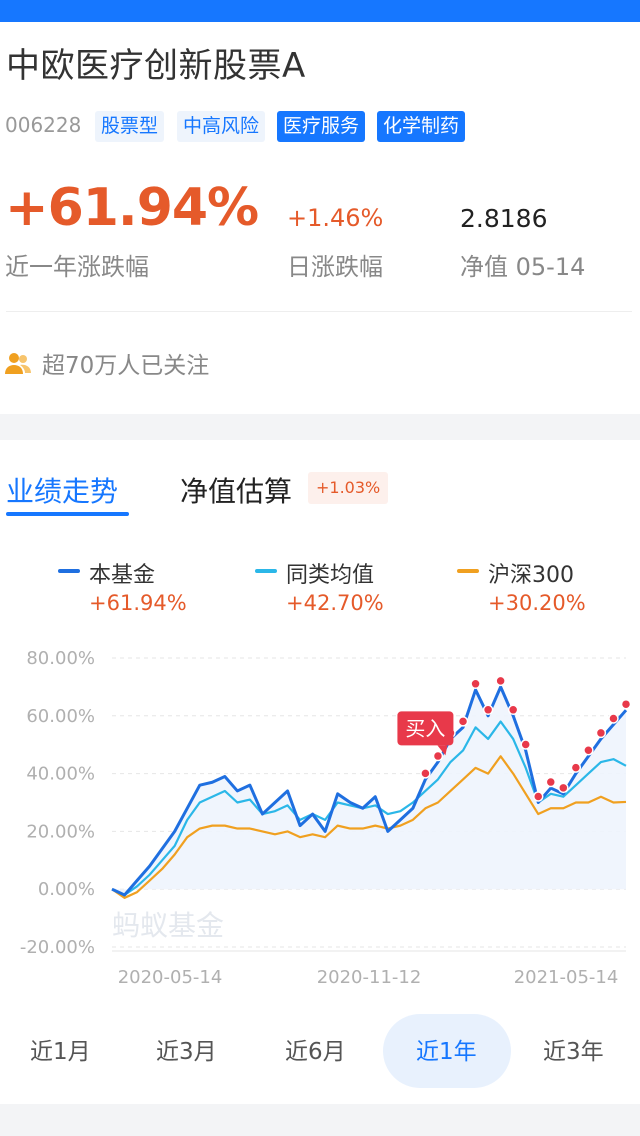 The width and height of the screenshot is (640, 1136). I want to click on tab-nav-estimate: 净值估算, so click(236, 491).